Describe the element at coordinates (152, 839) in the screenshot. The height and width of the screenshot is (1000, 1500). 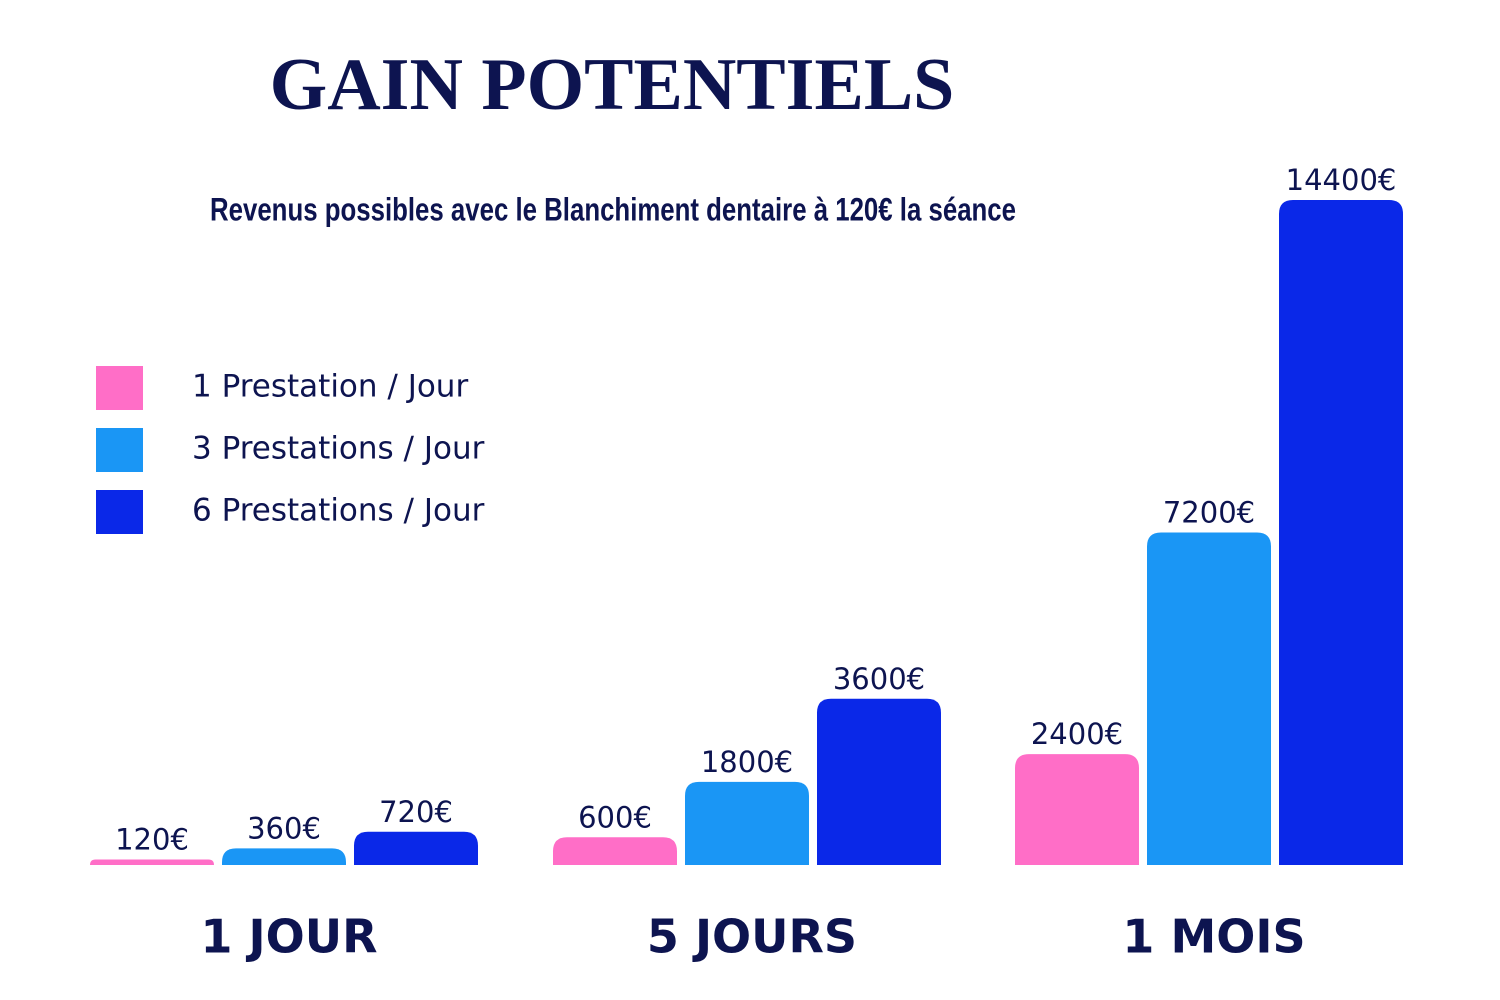
I see `value-label: 120€` at that location.